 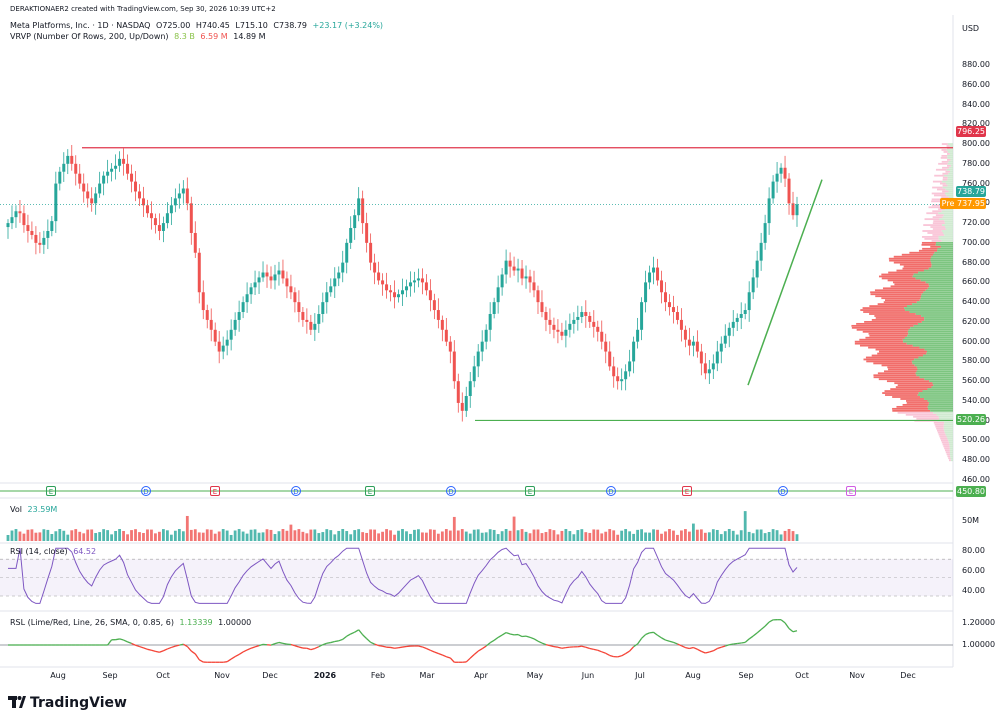 I want to click on trend-line, so click(x=785, y=282).